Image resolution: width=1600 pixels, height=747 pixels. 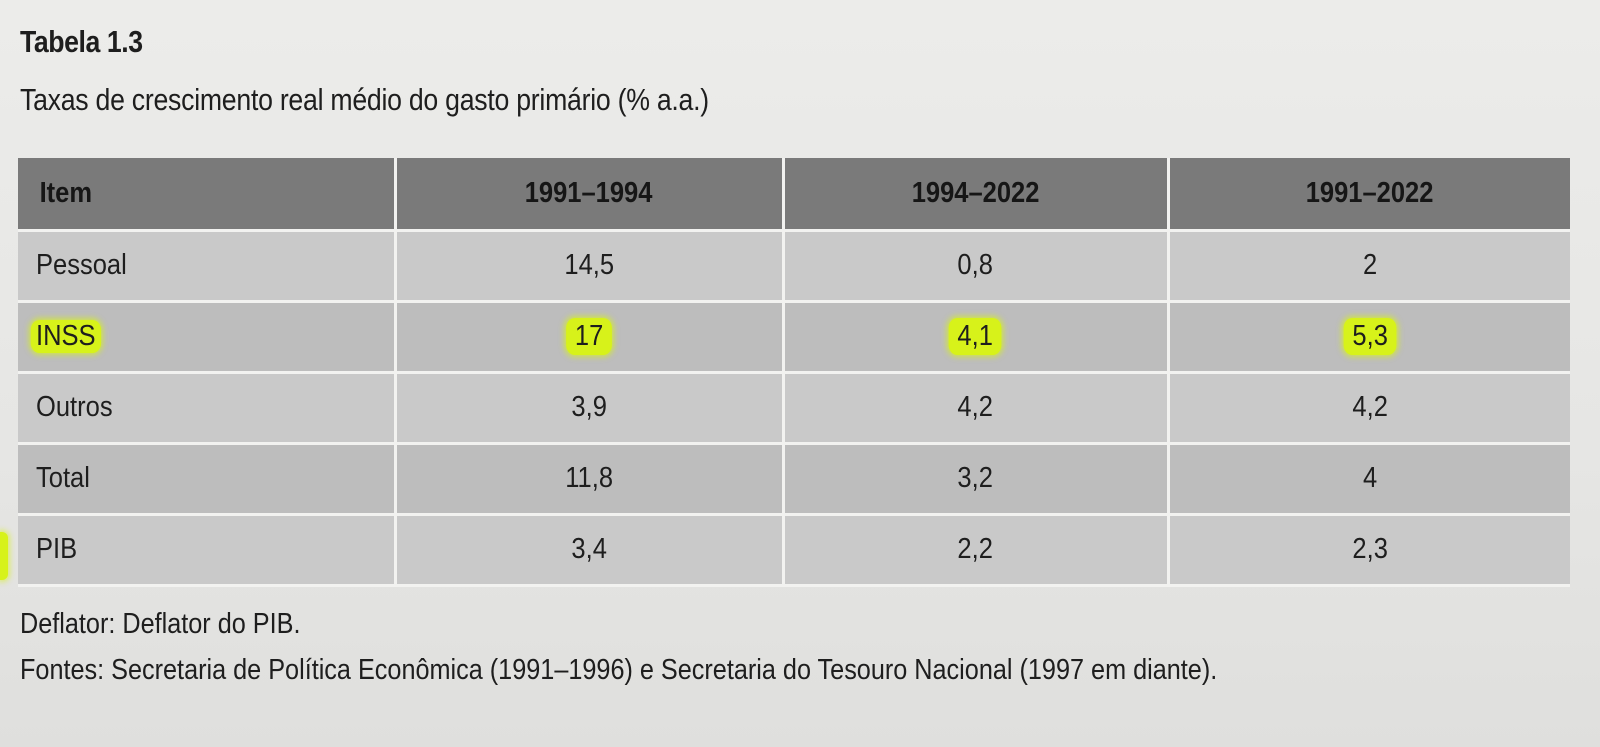 I want to click on cell-value: 14,5, so click(x=590, y=266).